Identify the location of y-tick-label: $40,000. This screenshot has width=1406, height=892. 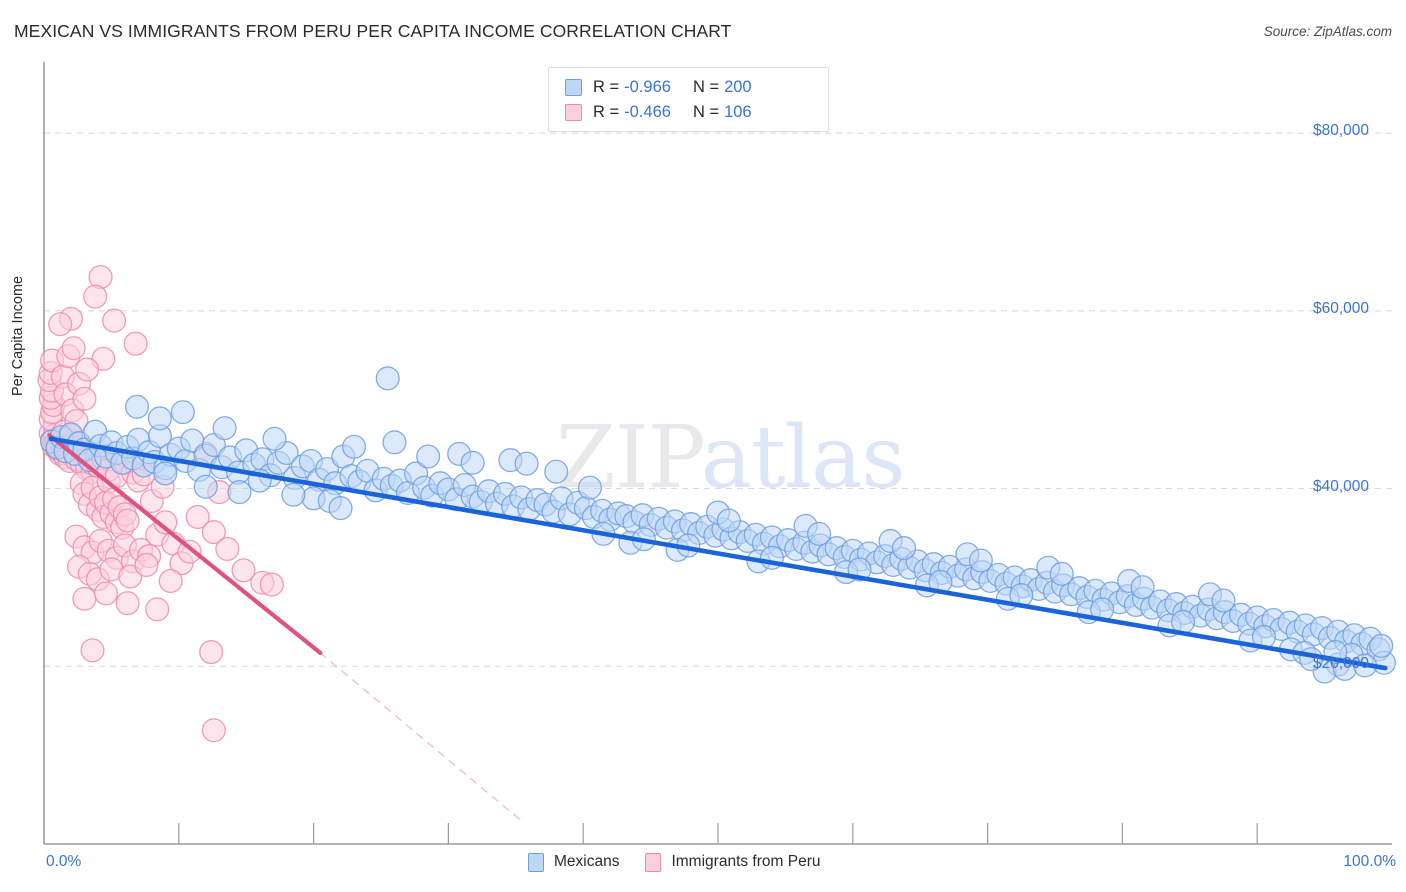
(1341, 486).